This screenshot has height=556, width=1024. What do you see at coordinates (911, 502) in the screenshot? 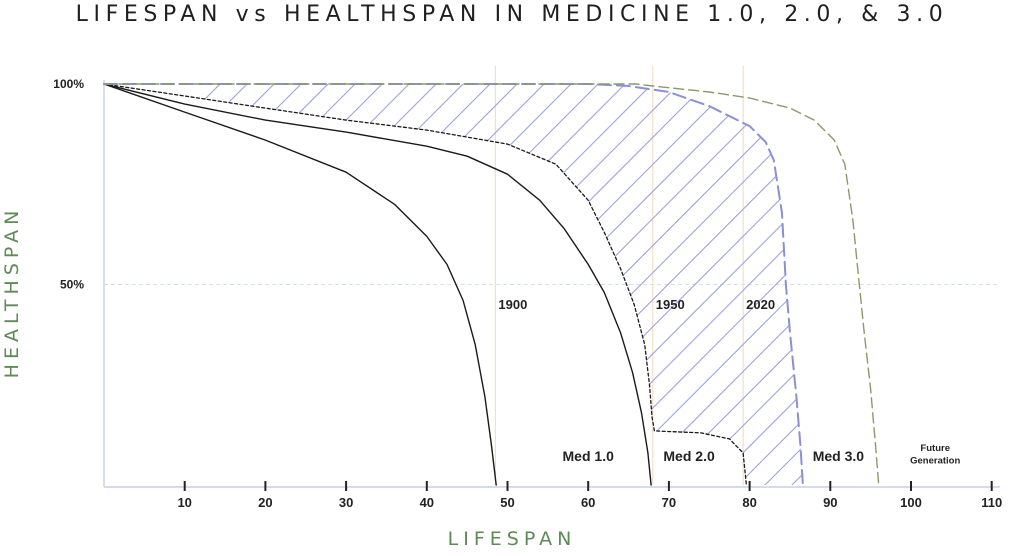
I see `x-tick-label-100: 100` at bounding box center [911, 502].